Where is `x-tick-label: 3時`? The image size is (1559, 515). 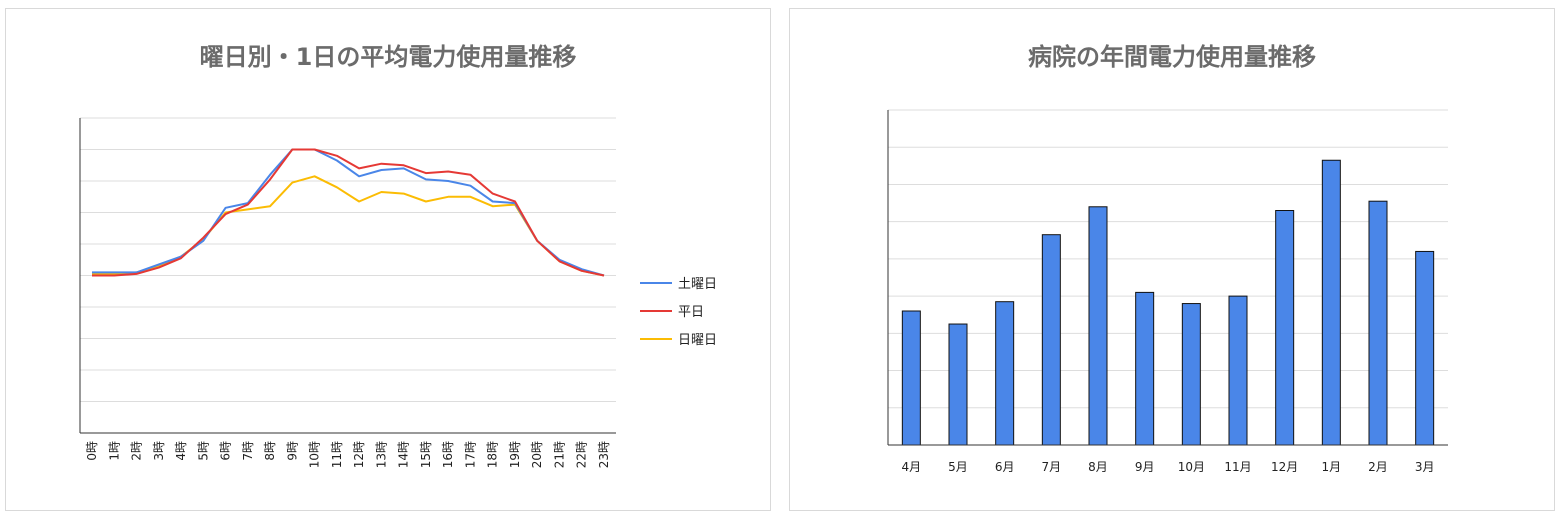 x-tick-label: 3時 is located at coordinates (159, 451).